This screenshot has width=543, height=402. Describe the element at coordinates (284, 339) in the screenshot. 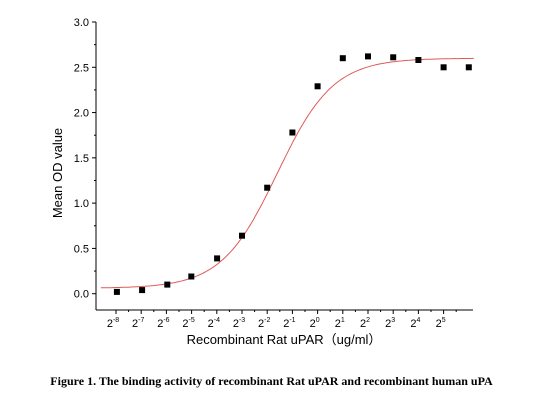

I see `x-axis-title: Recombinant Rat uPAR（ug/ml）` at that location.